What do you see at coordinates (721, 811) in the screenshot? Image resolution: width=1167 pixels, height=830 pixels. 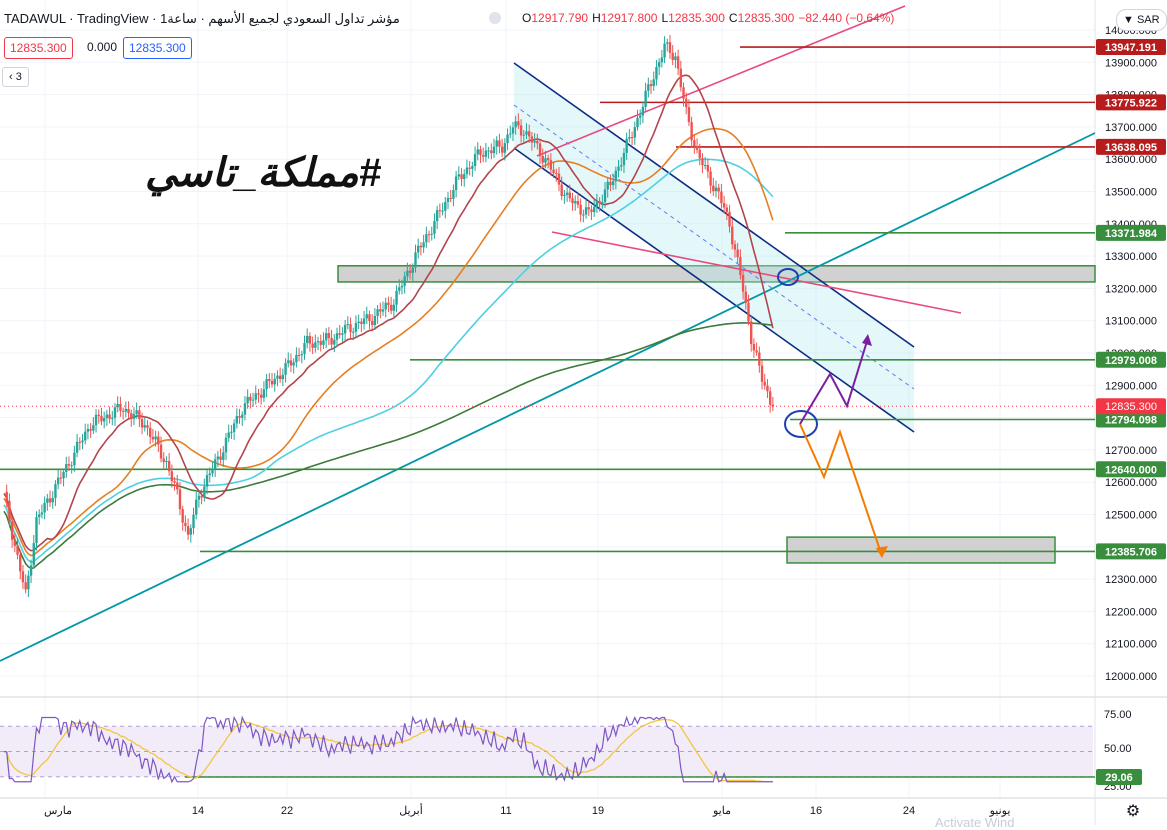 I see `x-tick-label: مايو` at bounding box center [721, 811].